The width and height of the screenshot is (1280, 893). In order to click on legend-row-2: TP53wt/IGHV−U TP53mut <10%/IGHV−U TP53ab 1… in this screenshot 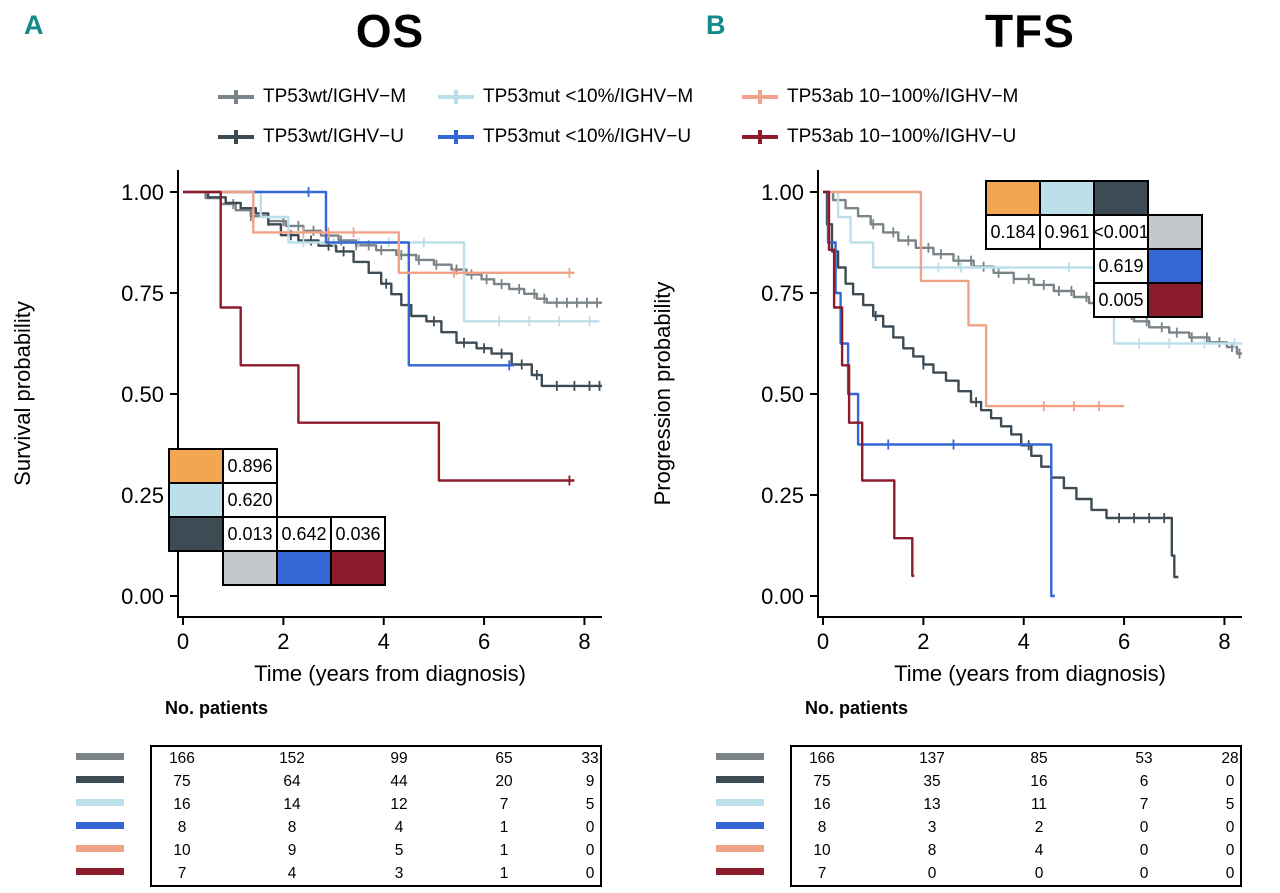, I will do `click(640, 139)`.